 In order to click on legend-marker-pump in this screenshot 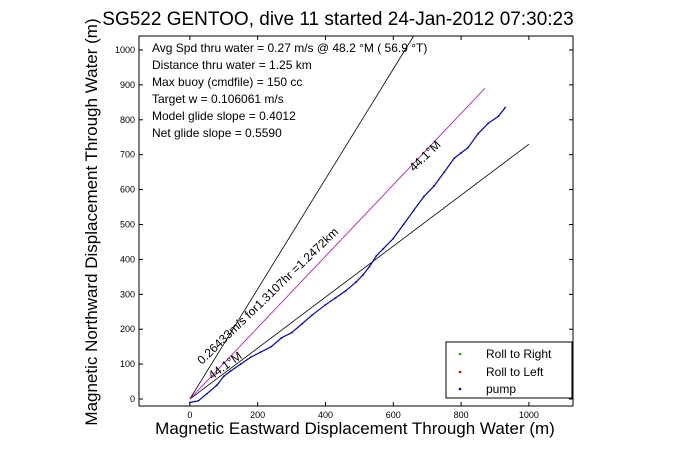, I will do `click(460, 389)`.